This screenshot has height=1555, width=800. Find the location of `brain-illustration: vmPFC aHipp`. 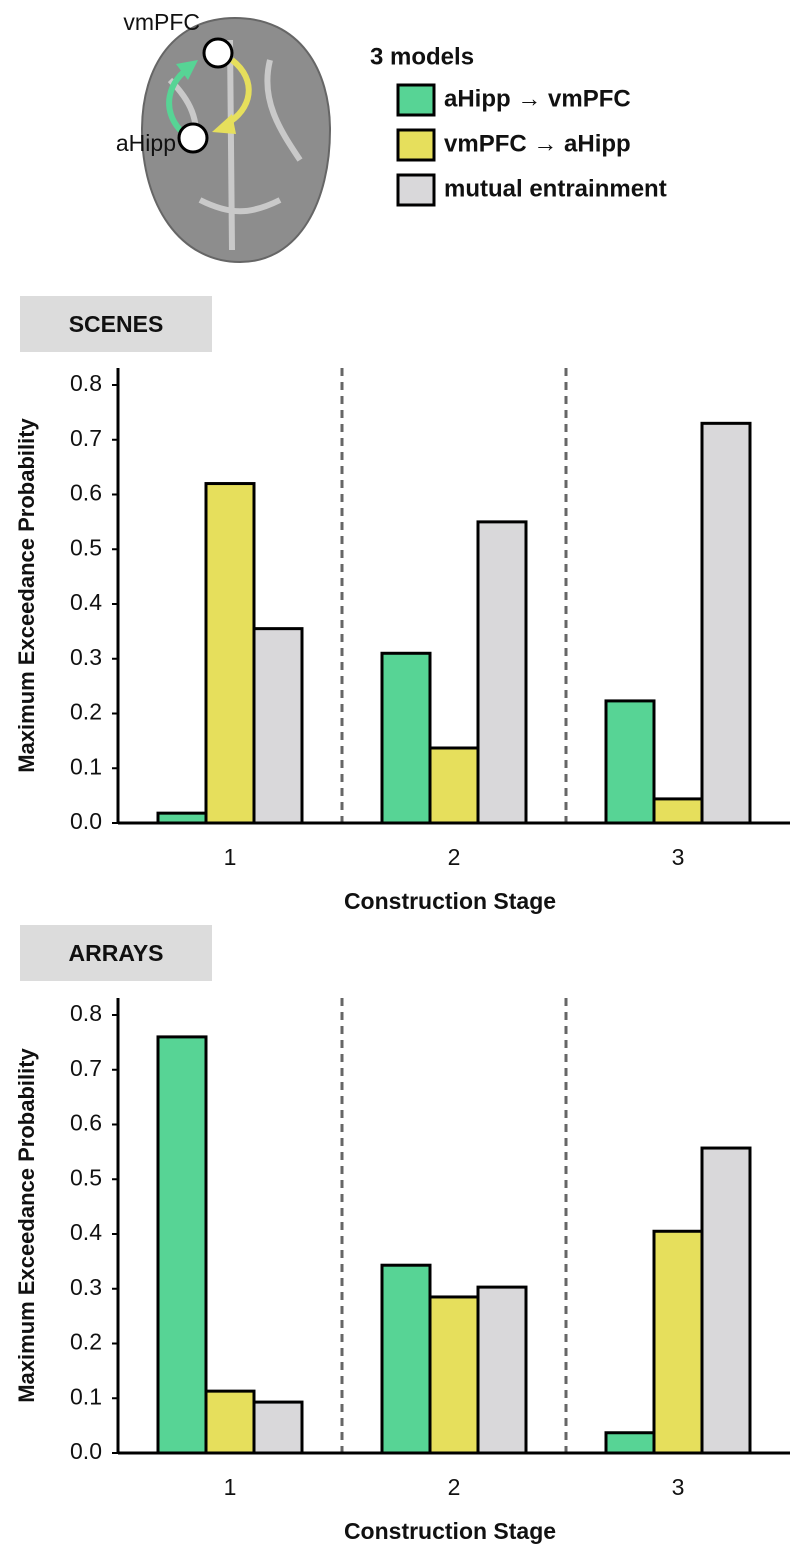

brain-illustration: vmPFC aHipp is located at coordinates (224, 136).